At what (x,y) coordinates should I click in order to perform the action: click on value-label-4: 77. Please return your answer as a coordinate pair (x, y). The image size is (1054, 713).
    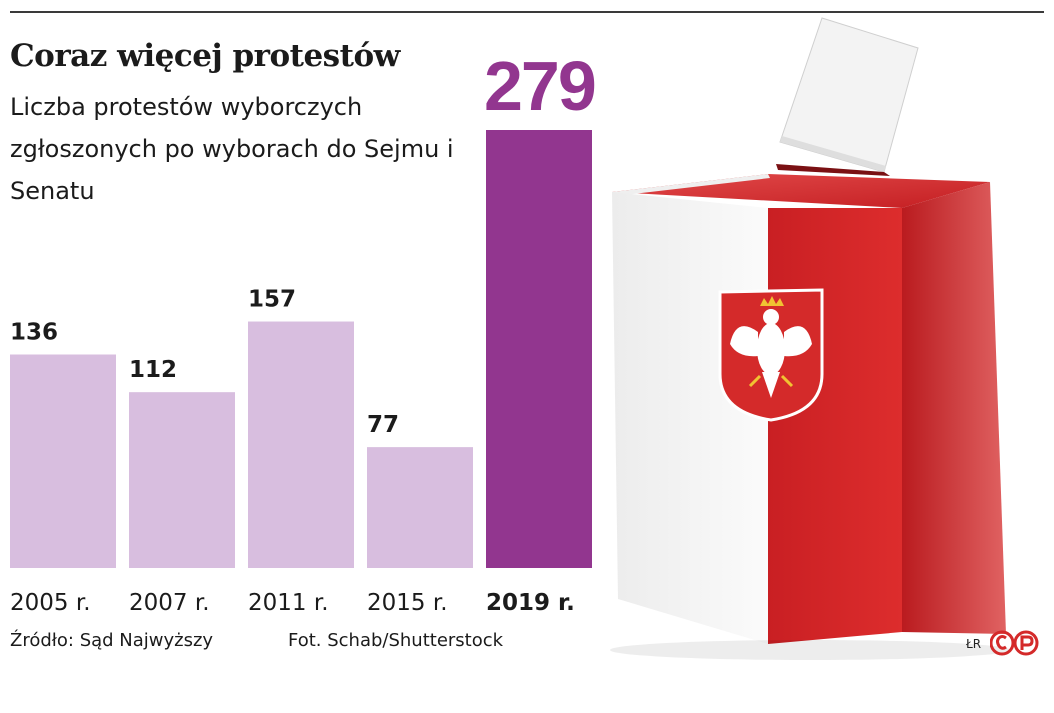
    Looking at the image, I should click on (383, 425).